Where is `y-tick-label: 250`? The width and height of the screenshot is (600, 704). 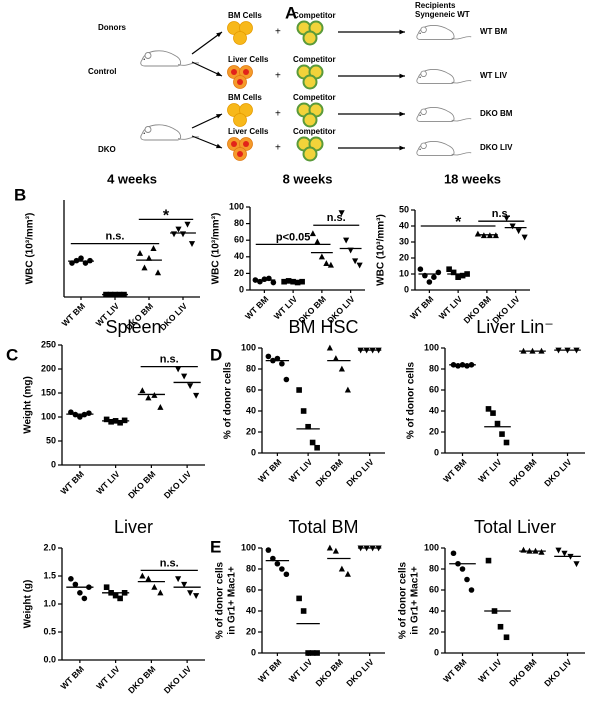 y-tick-label: 250 is located at coordinates (48, 344).